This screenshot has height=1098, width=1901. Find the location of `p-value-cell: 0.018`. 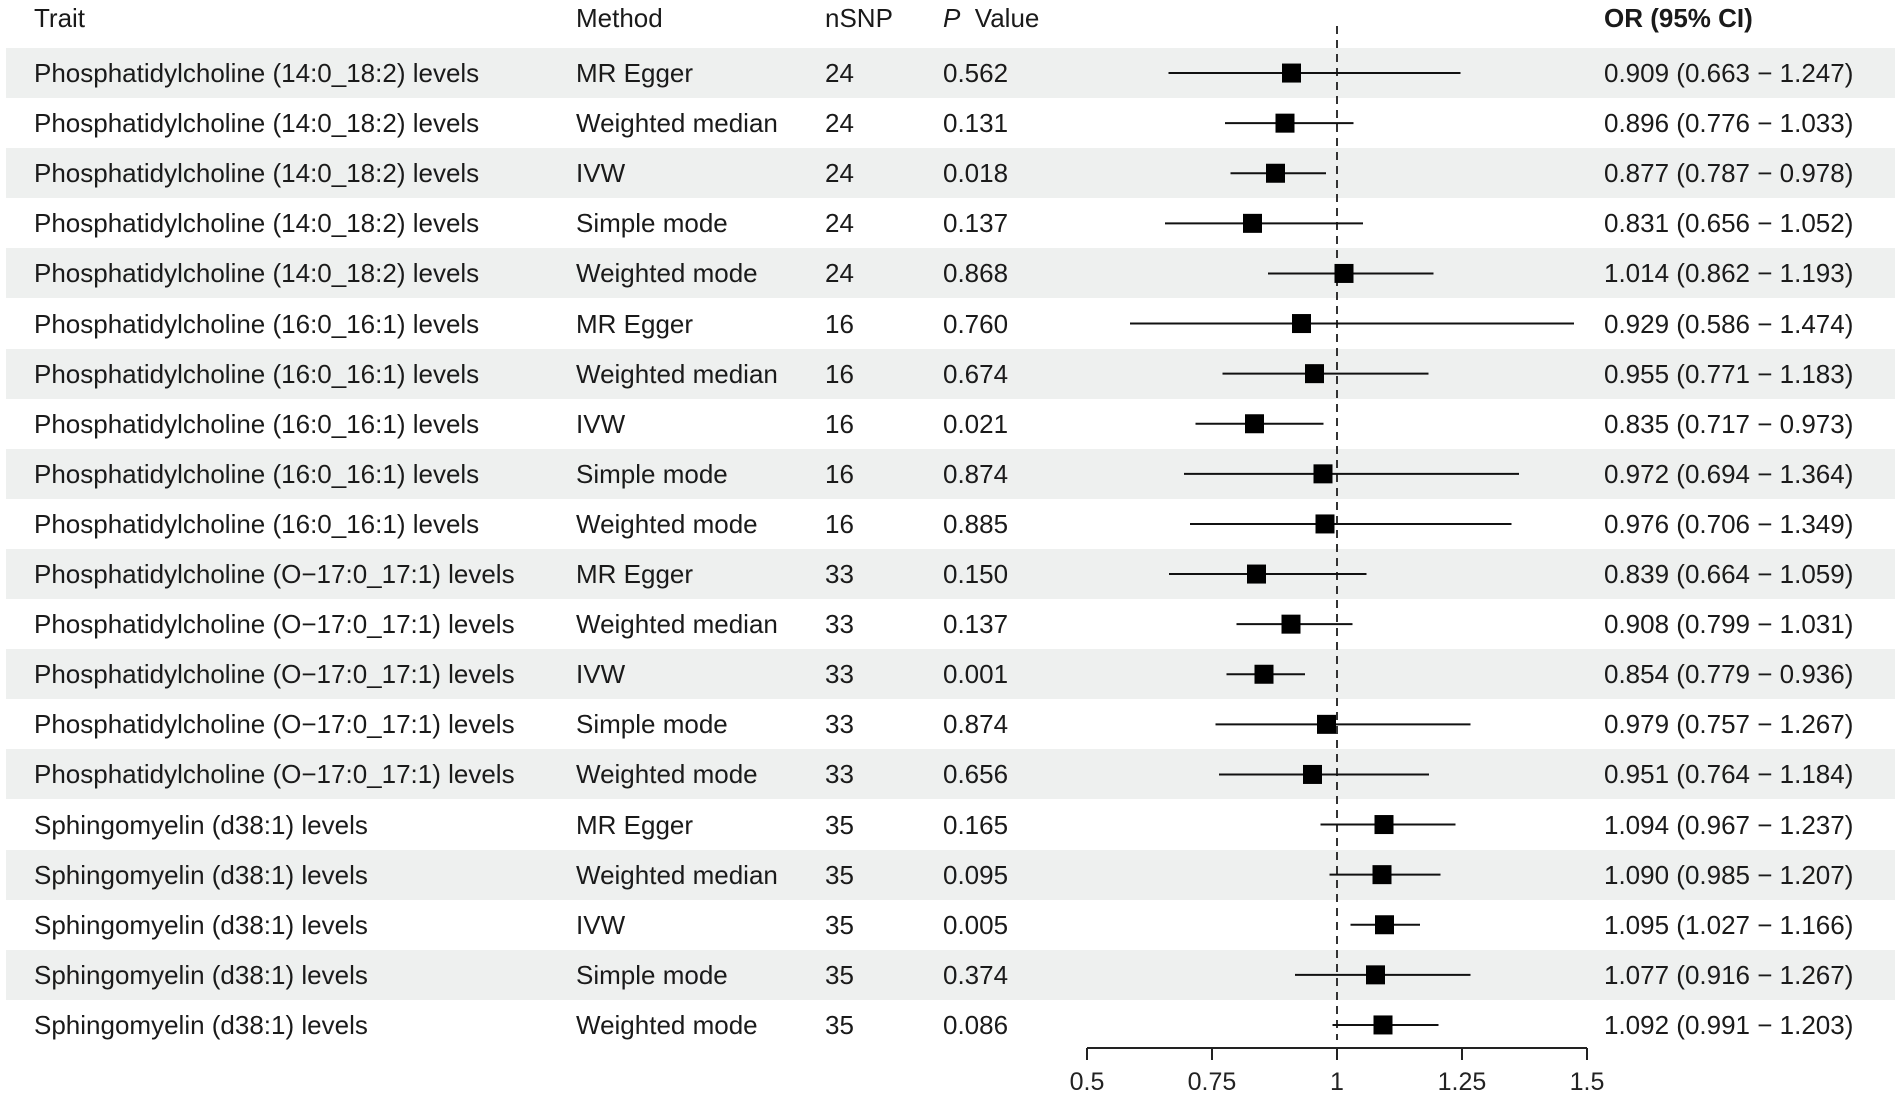

p-value-cell: 0.018 is located at coordinates (976, 173).